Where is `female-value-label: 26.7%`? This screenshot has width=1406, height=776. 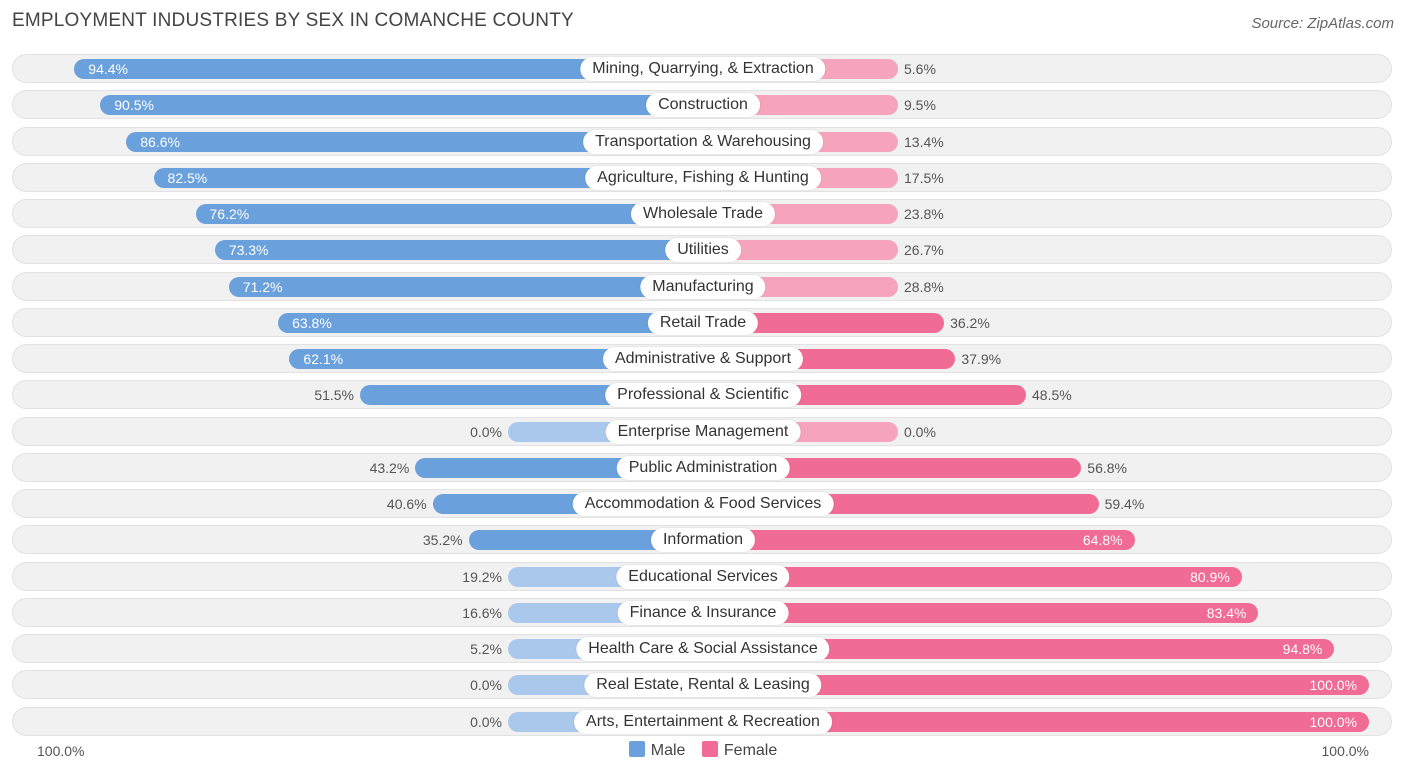 female-value-label: 26.7% is located at coordinates (924, 250).